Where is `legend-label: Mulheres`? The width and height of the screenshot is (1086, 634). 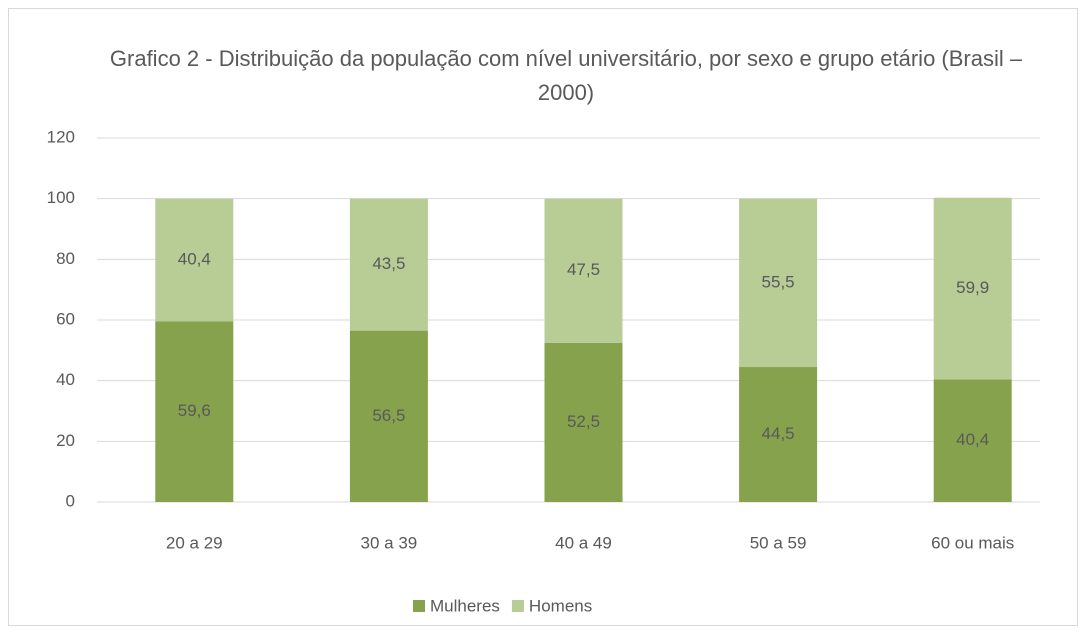 legend-label: Mulheres is located at coordinates (465, 605).